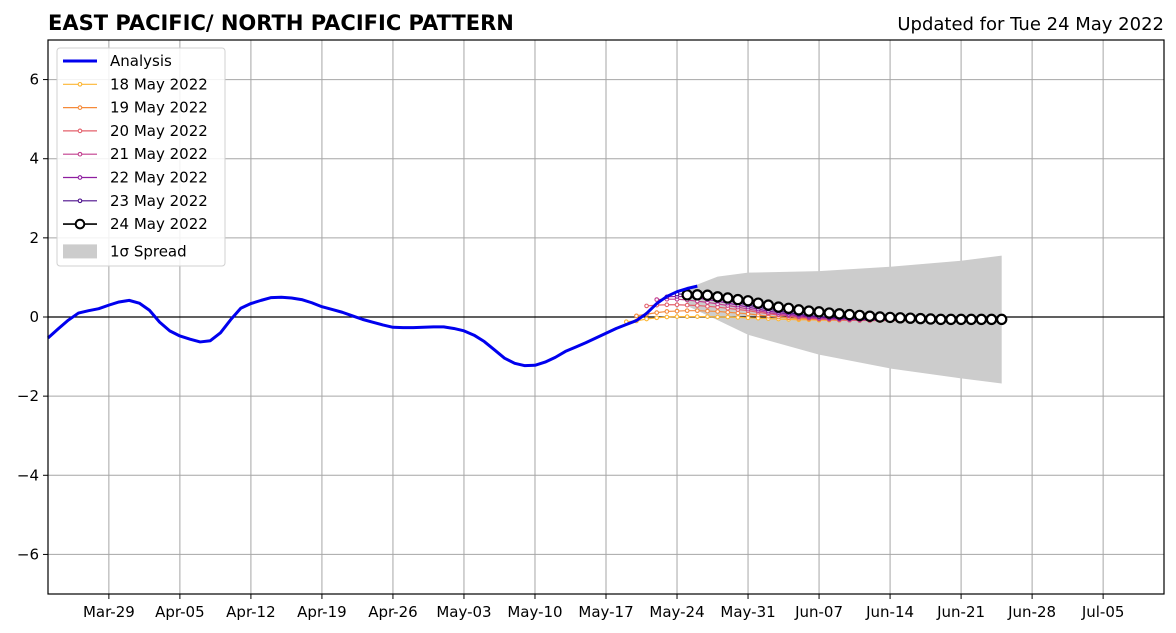 This screenshot has width=1176, height=633. What do you see at coordinates (372, 326) in the screenshot?
I see `analysis-line` at bounding box center [372, 326].